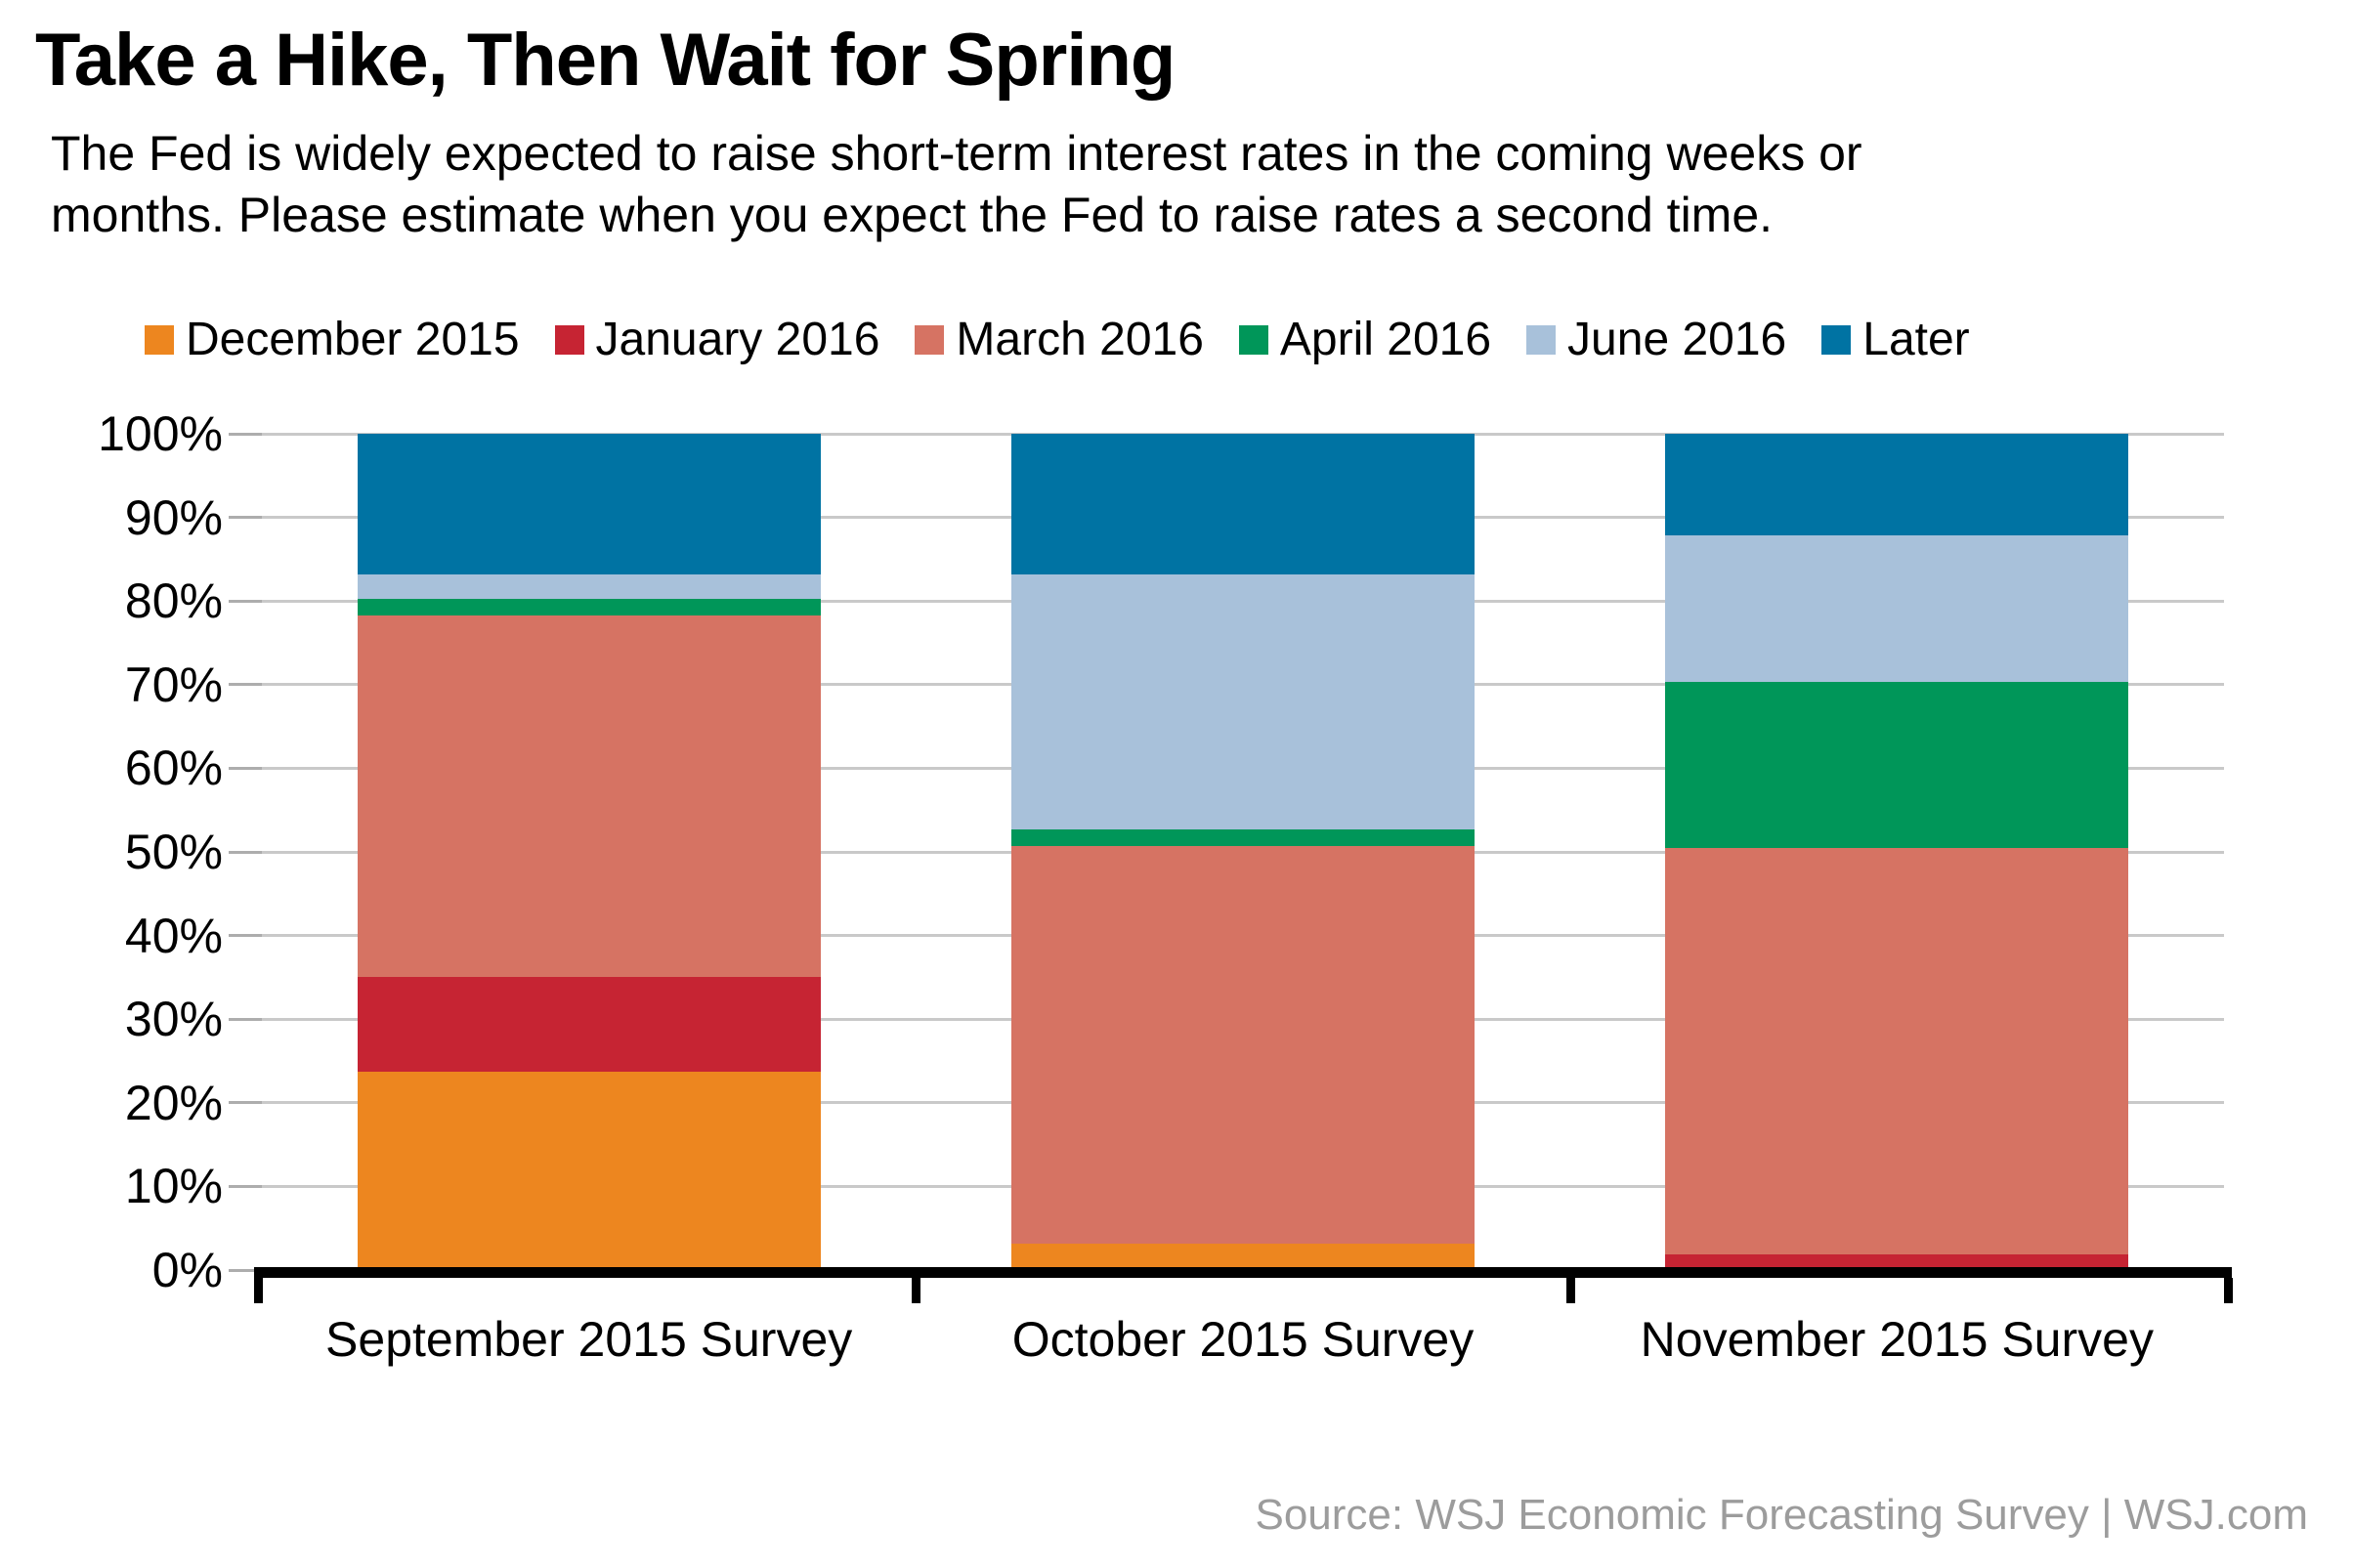 The height and width of the screenshot is (1568, 2353). Describe the element at coordinates (1897, 485) in the screenshot. I see `bar-segment-november-2015-survey-later` at that location.